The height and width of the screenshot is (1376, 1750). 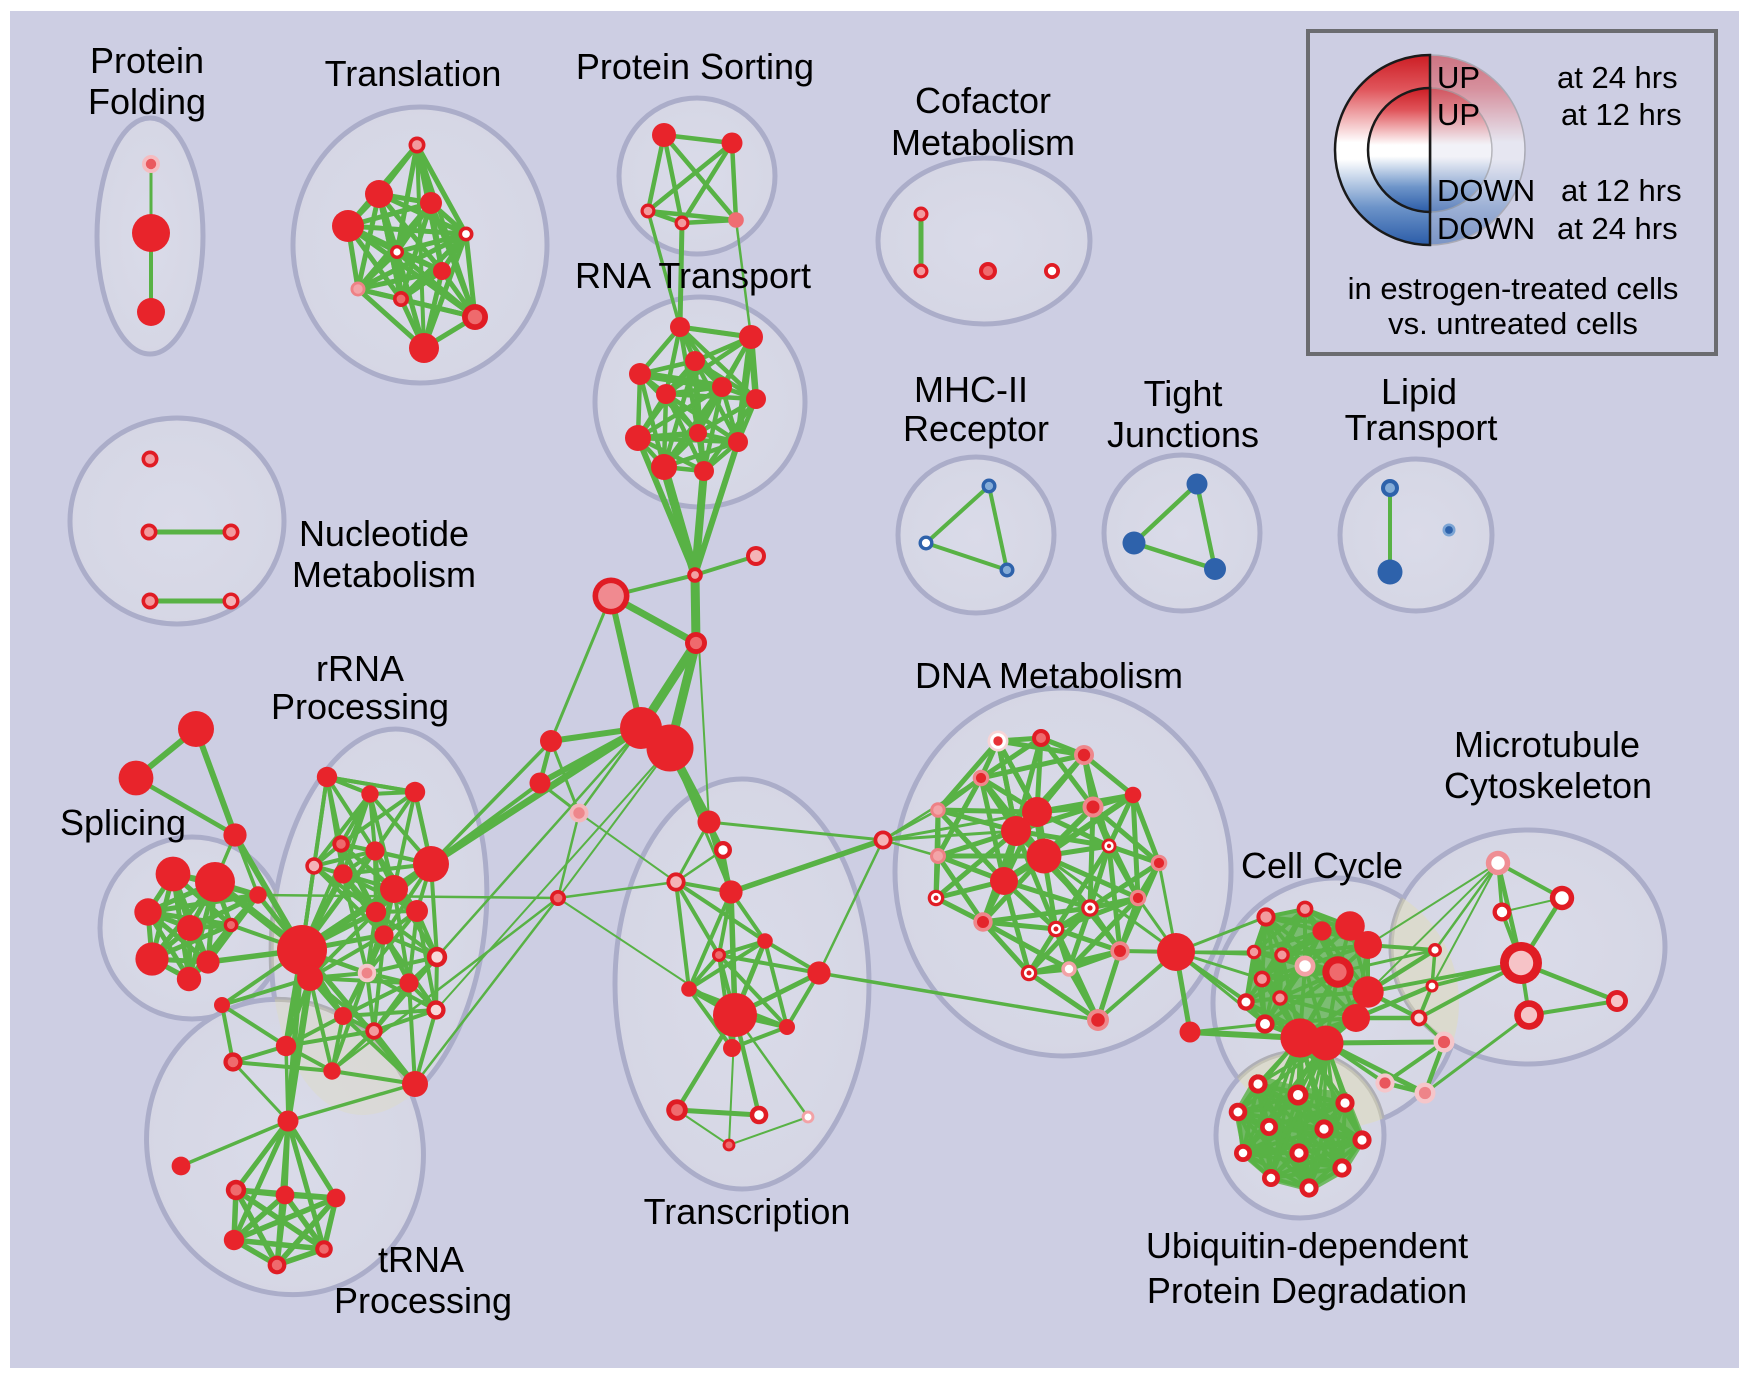 What do you see at coordinates (971, 389) in the screenshot?
I see `svg-text: MHC-II` at bounding box center [971, 389].